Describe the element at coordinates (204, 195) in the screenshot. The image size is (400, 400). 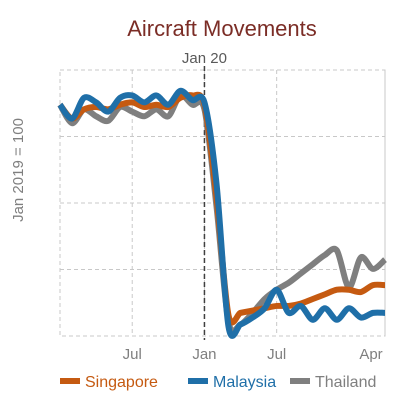
I see `annotation: Jan 20` at that location.